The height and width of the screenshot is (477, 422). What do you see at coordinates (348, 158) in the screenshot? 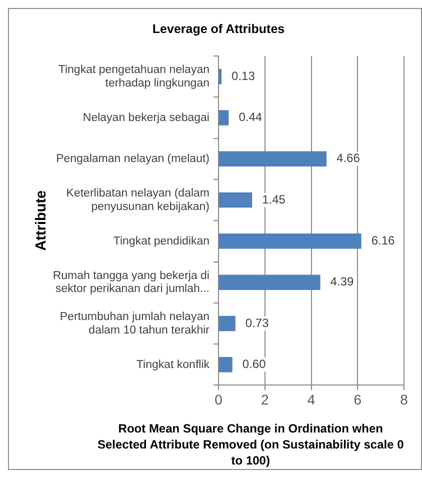
I see `data-label: 4.66` at bounding box center [348, 158].